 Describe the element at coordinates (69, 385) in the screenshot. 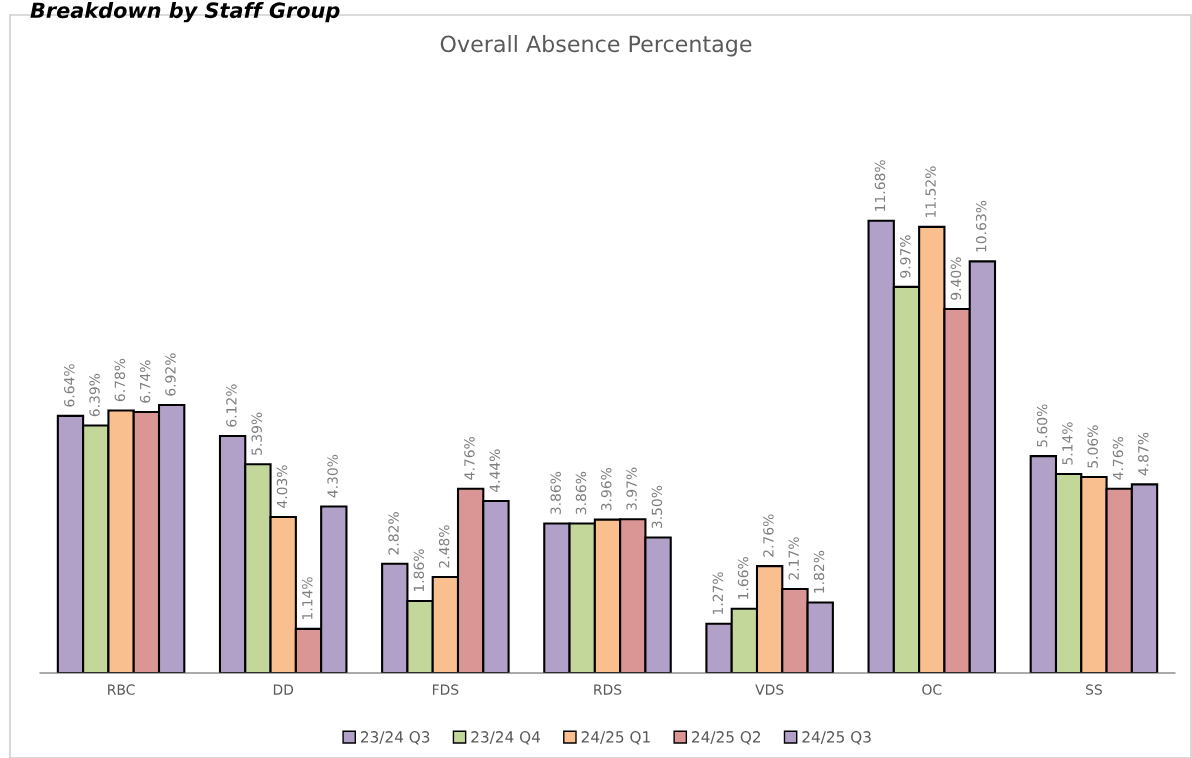

I see `data-label: 6.64%` at that location.